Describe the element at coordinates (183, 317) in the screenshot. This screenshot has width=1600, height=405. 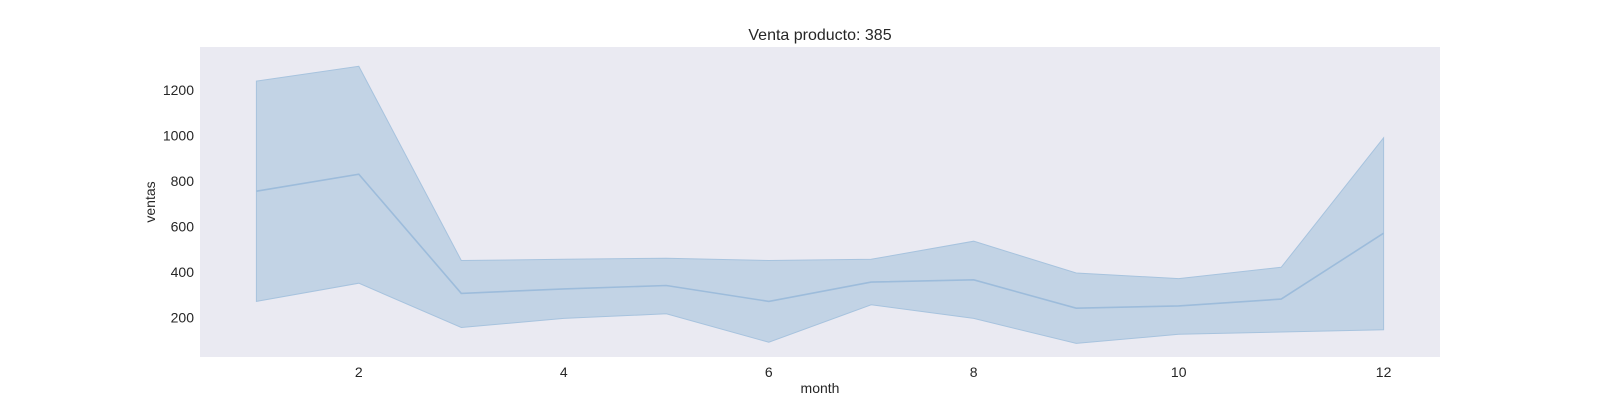
I see `y-tick-label: 200` at that location.